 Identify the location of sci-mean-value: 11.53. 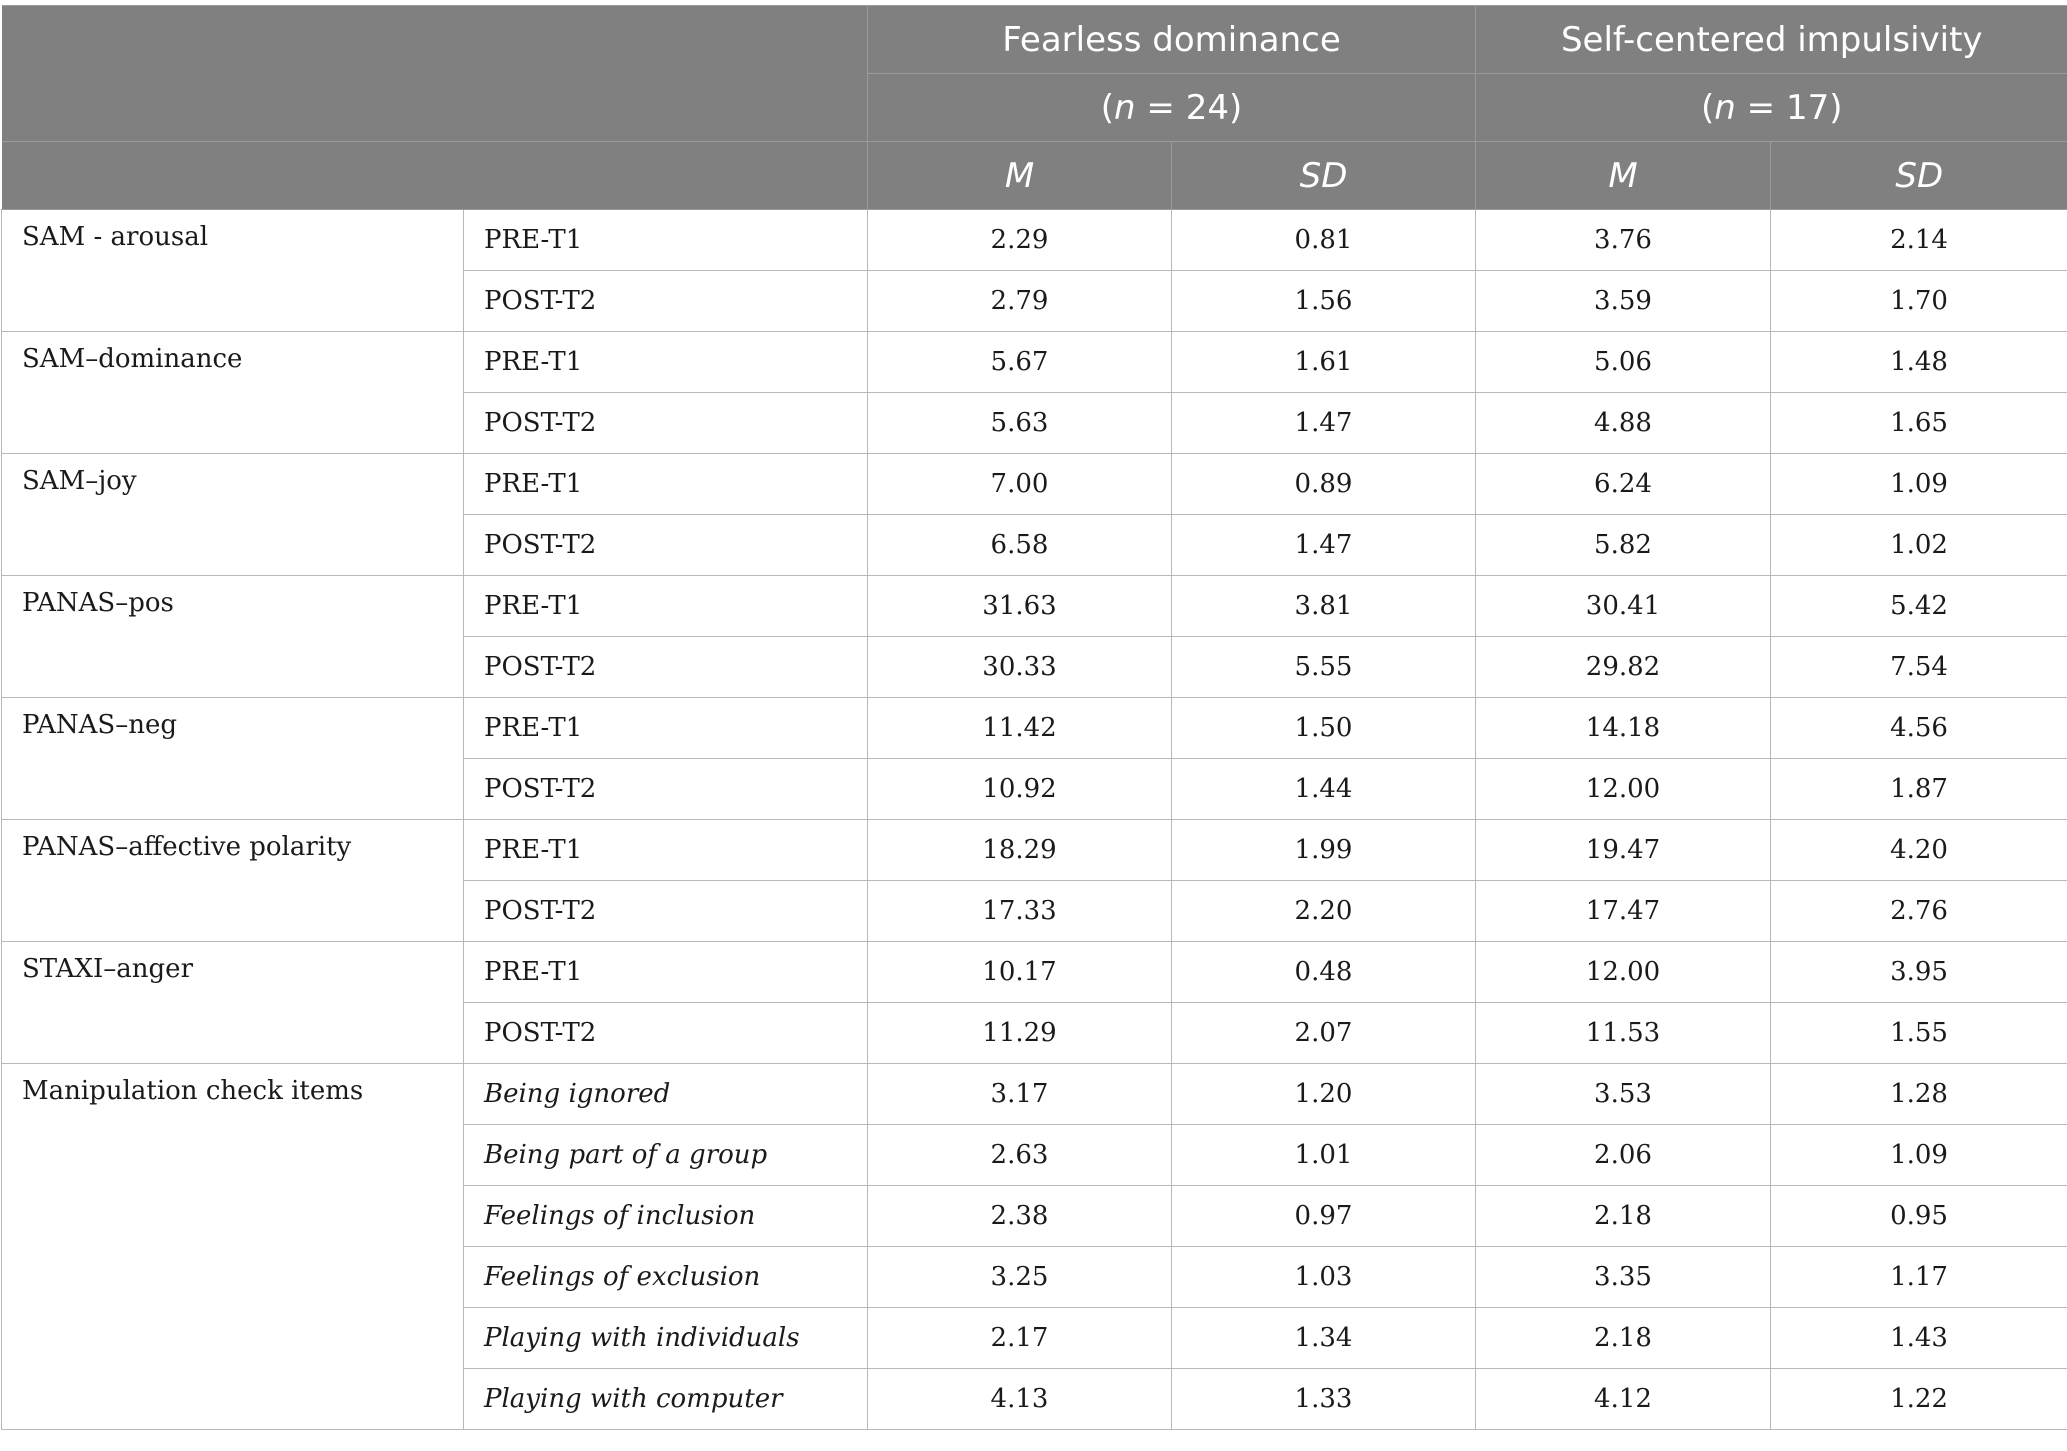
(1623, 1033).